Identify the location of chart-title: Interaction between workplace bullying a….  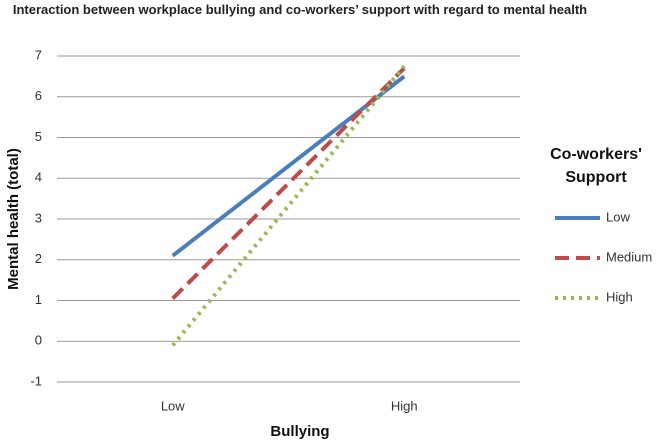
(300, 9).